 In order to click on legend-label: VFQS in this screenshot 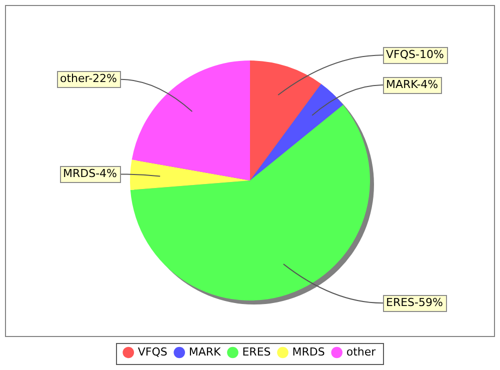, I will do `click(153, 351)`.